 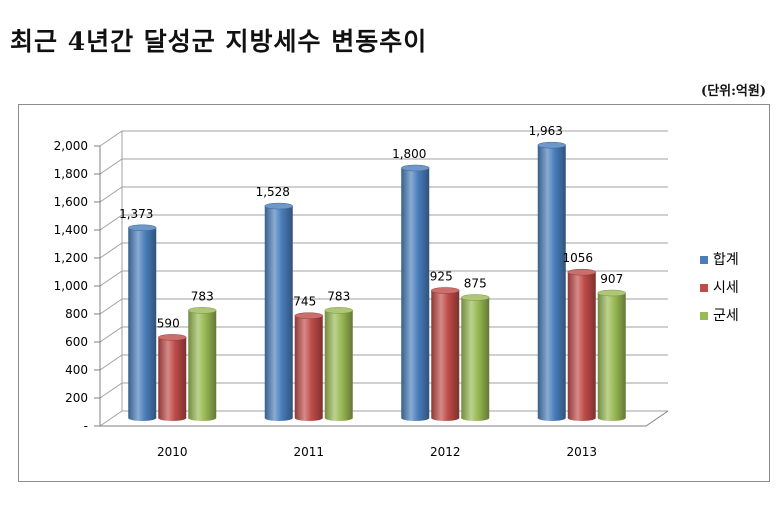 I want to click on y-tick-label: 1,400, so click(x=71, y=230).